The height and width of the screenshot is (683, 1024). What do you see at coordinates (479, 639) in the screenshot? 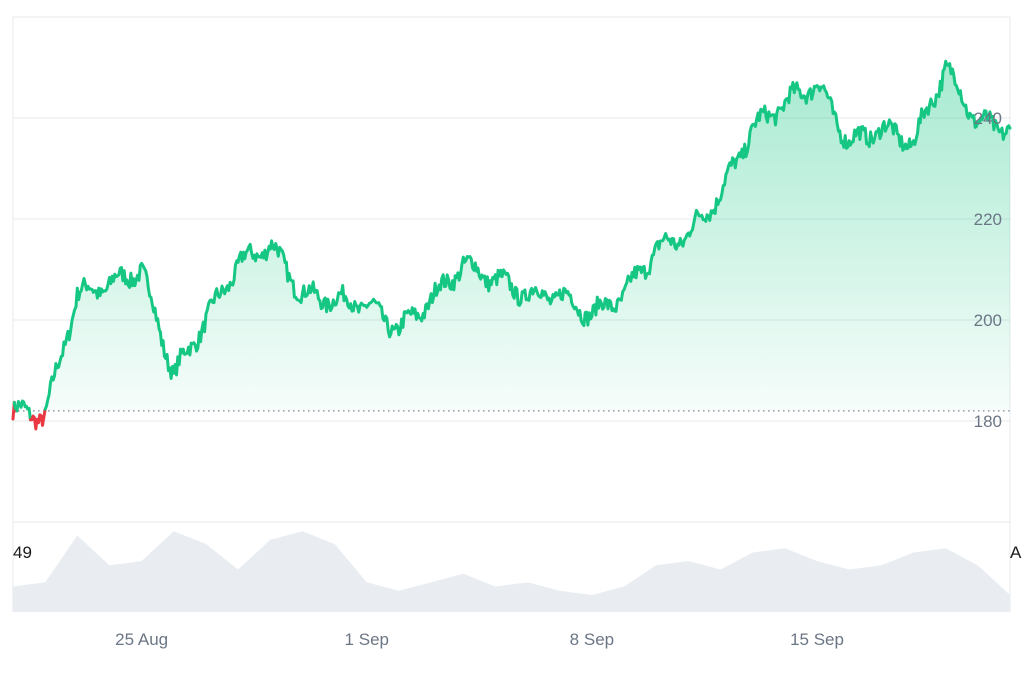
I see `x-axis-labels: 25 Aug 1 Sep 8 Sep 15 Sep` at bounding box center [479, 639].